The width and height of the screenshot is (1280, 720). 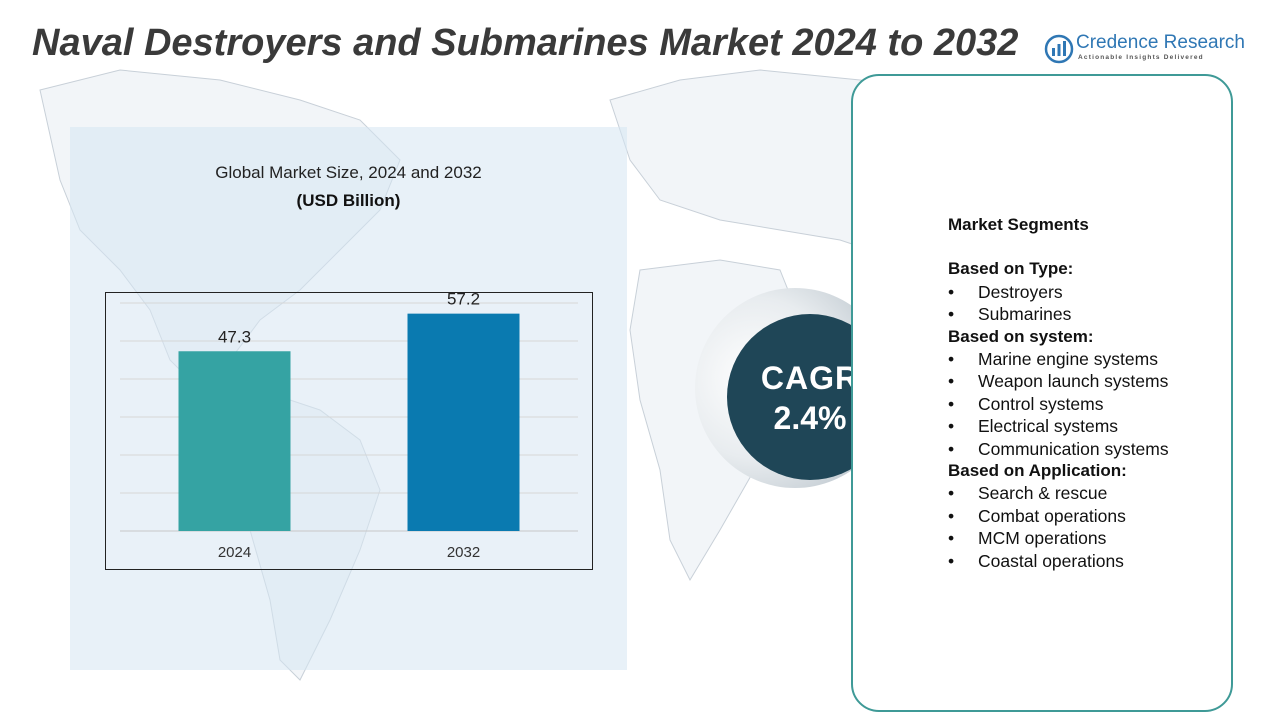 What do you see at coordinates (349, 427) in the screenshot?
I see `bar-chart: 47.3 2024 57.2 2032` at bounding box center [349, 427].